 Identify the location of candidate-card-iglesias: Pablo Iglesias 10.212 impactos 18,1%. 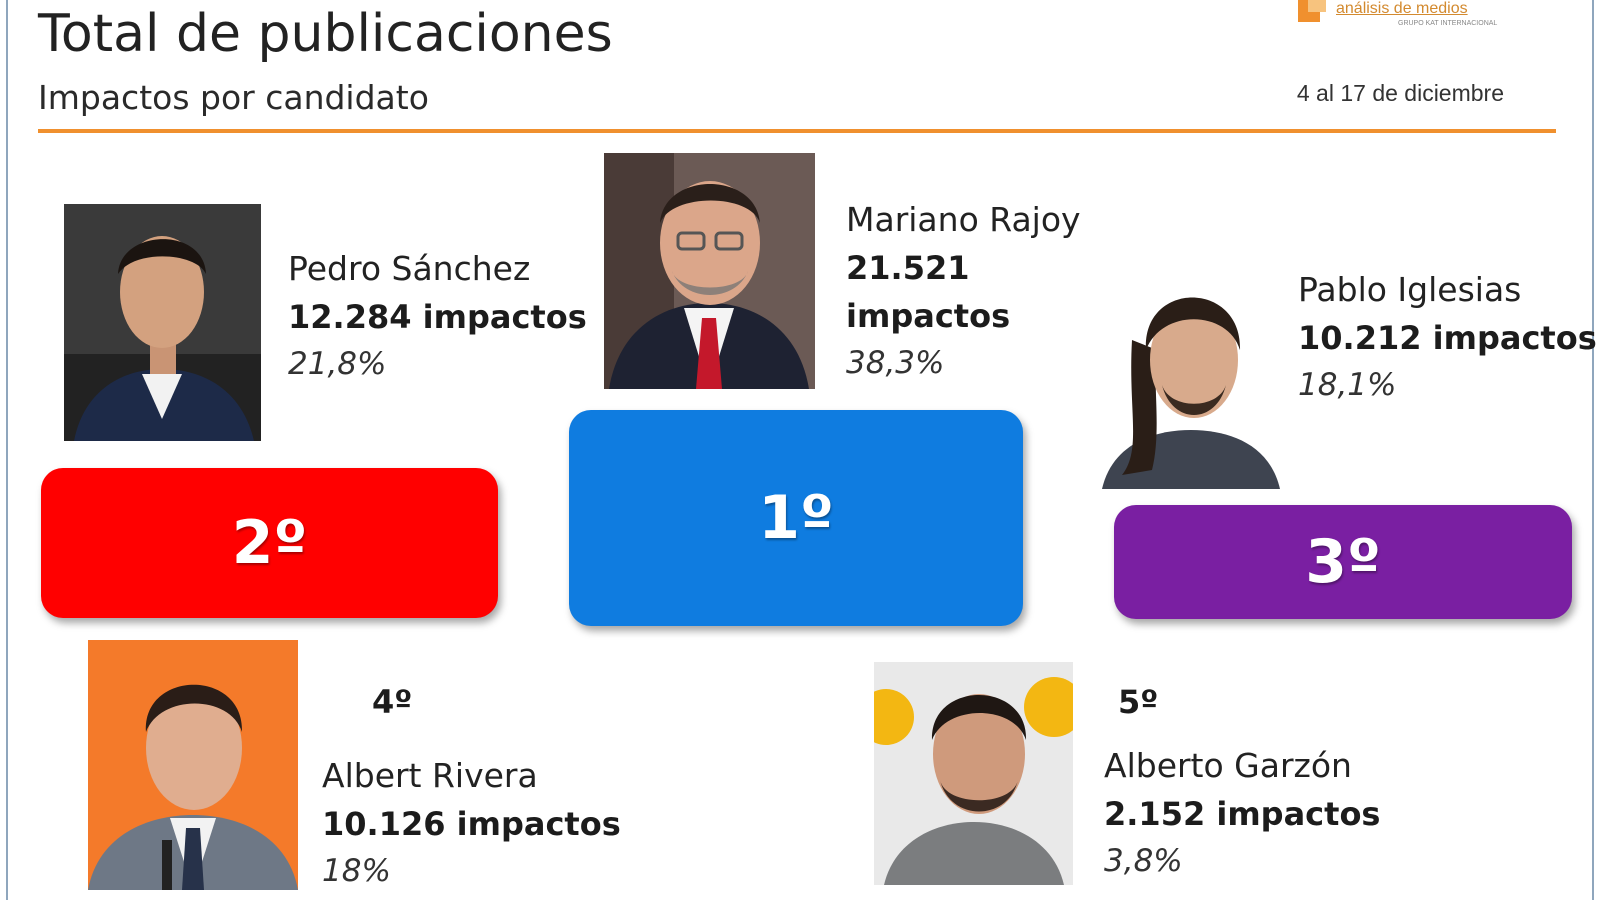
(1447, 337).